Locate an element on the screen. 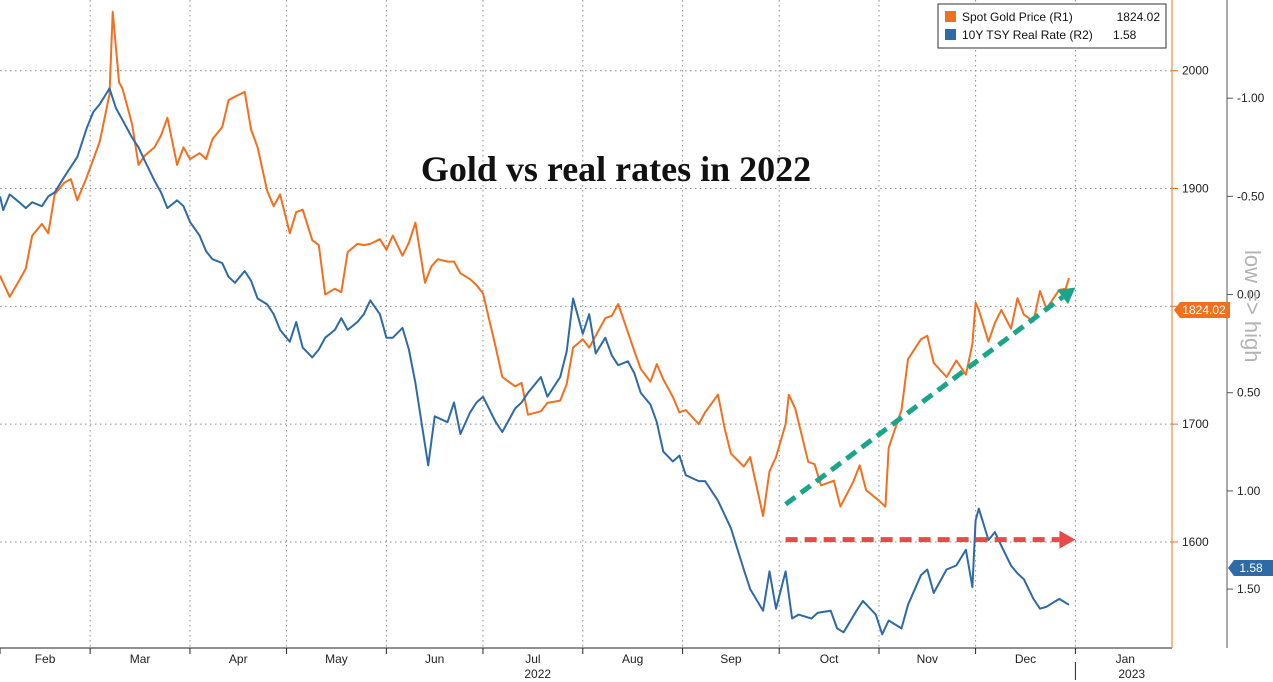  r1-tick-label: 2000 is located at coordinates (1195, 71).